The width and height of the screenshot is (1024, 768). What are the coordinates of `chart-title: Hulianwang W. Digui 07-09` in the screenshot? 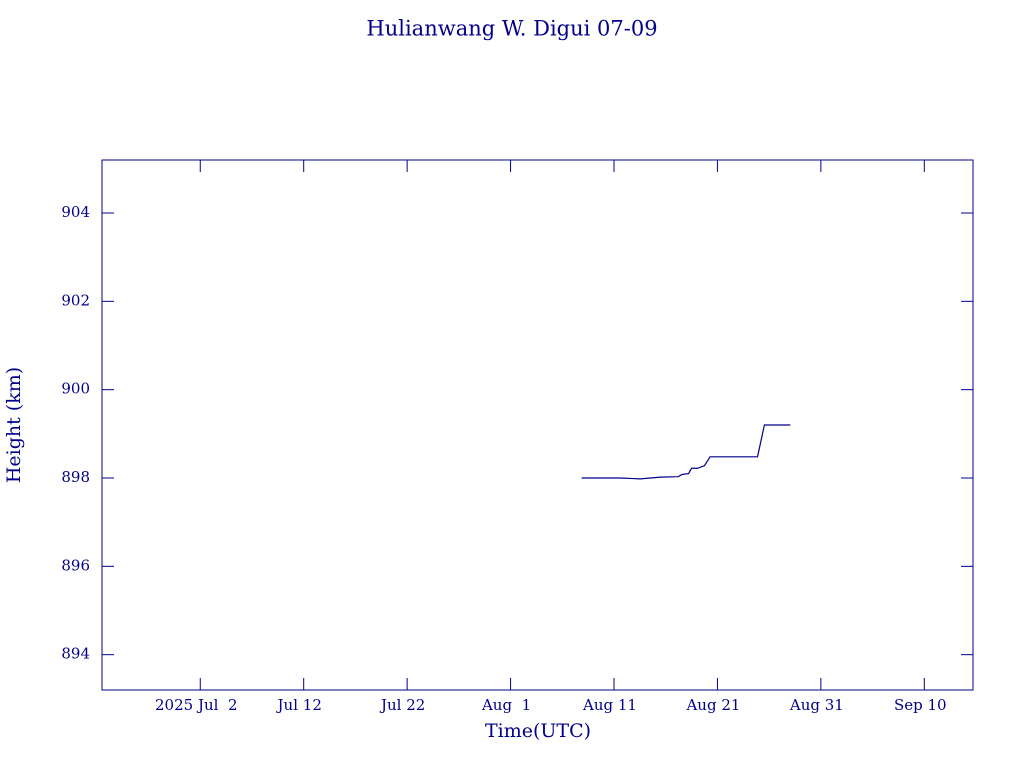 It's located at (511, 29).